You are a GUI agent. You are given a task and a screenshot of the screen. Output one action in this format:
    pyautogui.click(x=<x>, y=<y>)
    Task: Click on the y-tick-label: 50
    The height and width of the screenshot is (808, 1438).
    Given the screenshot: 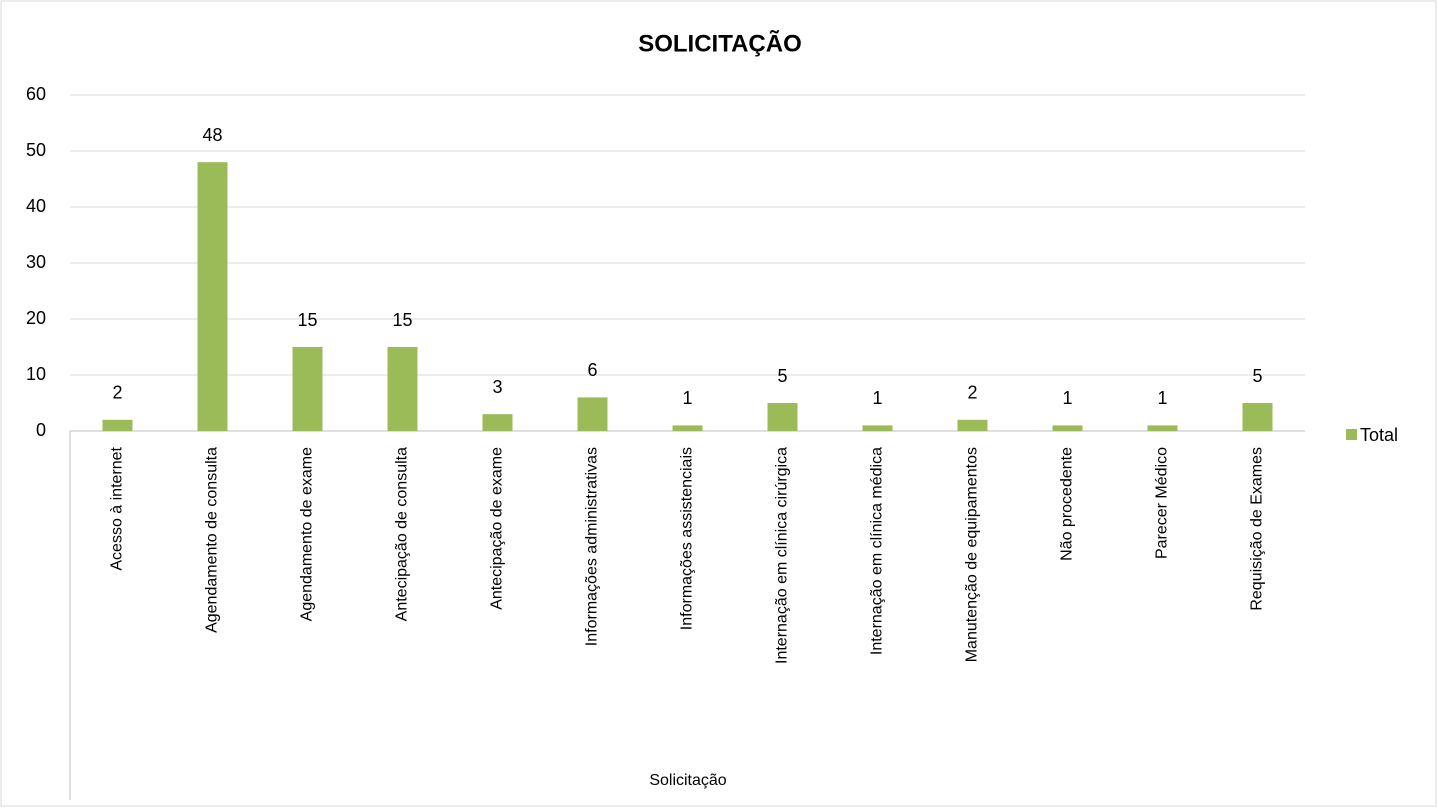 What is the action you would take?
    pyautogui.click(x=36, y=150)
    